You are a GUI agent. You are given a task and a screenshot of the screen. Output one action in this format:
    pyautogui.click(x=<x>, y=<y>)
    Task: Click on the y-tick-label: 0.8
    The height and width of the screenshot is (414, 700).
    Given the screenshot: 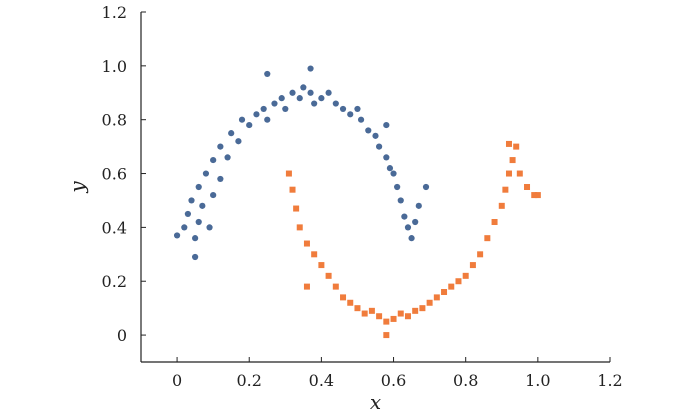 What is the action you would take?
    pyautogui.click(x=114, y=120)
    